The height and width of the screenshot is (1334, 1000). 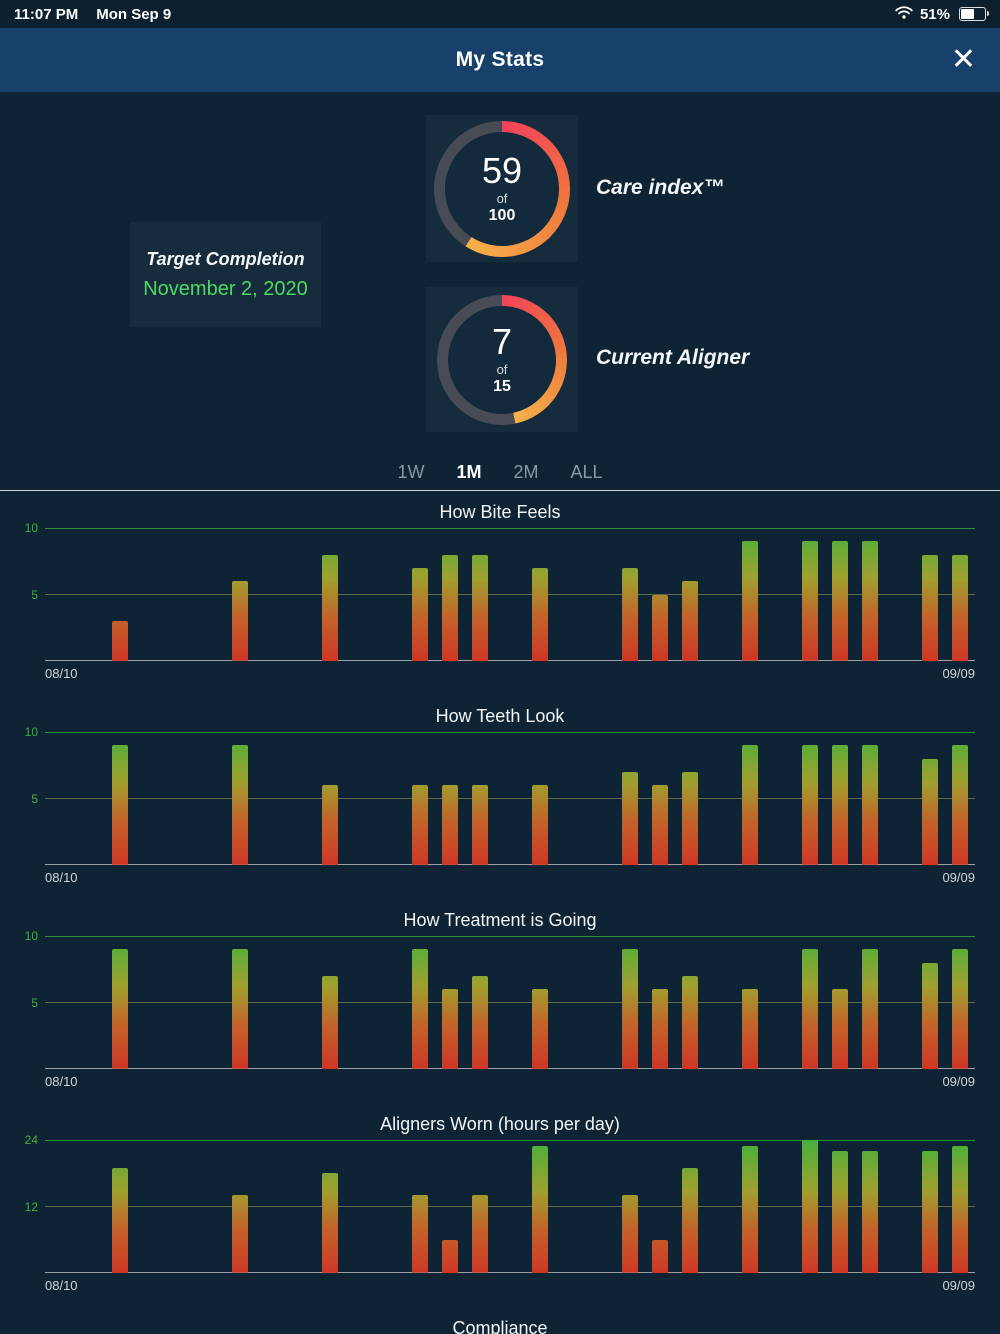 I want to click on tab-1m: 1M, so click(x=469, y=472).